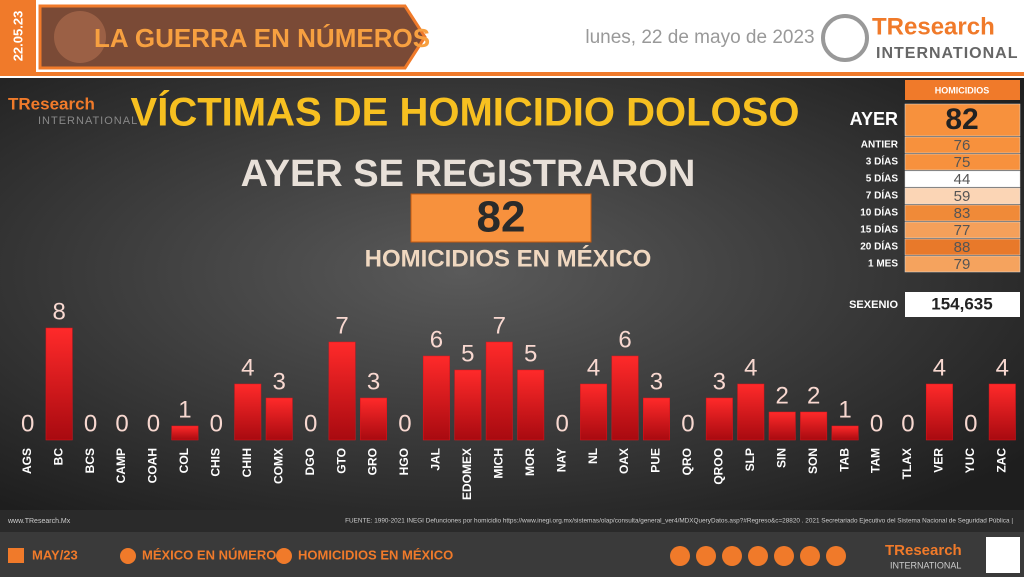  I want to click on x-tick-label: EDOMEX, so click(467, 474).